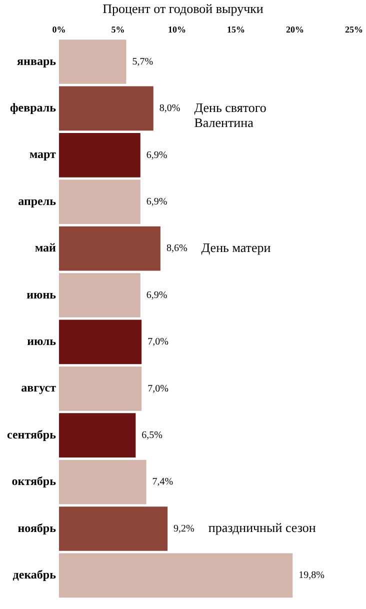  What do you see at coordinates (311, 576) in the screenshot?
I see `data-label: 19,8%` at bounding box center [311, 576].